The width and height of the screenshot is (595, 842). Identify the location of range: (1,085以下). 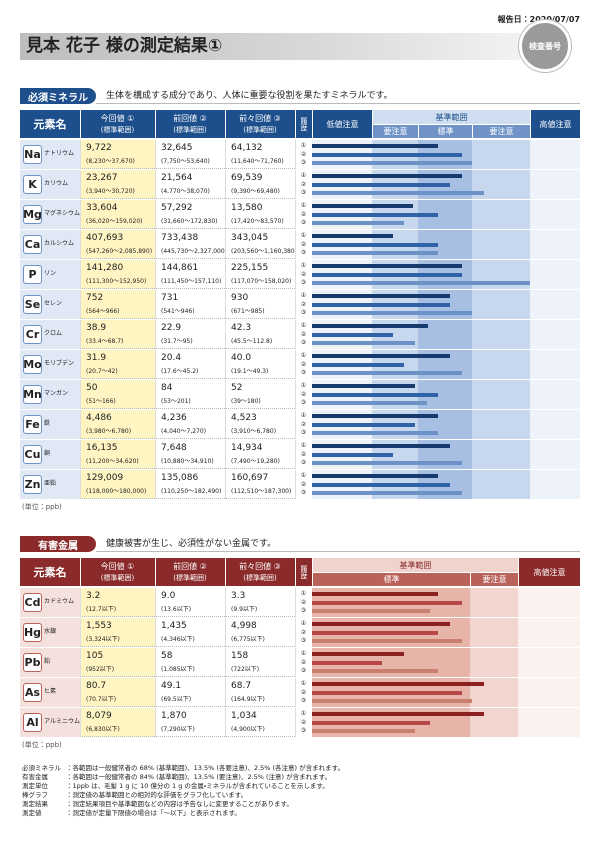
(178, 669).